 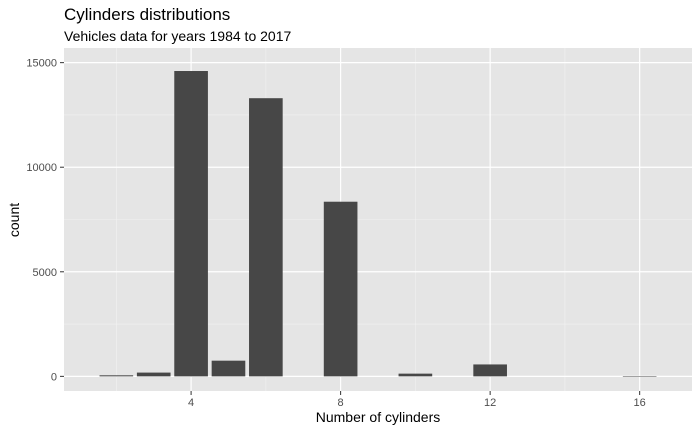 What do you see at coordinates (54, 377) in the screenshot?
I see `y-tick-label: 0` at bounding box center [54, 377].